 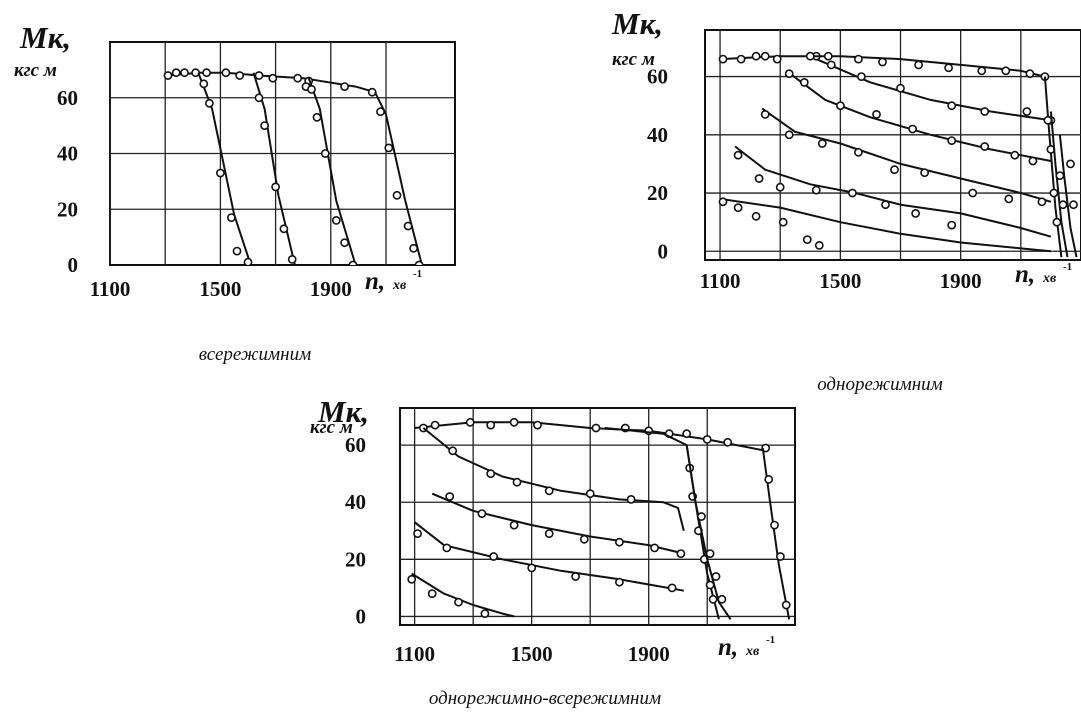 I want to click on plot-frame, so click(x=597, y=516).